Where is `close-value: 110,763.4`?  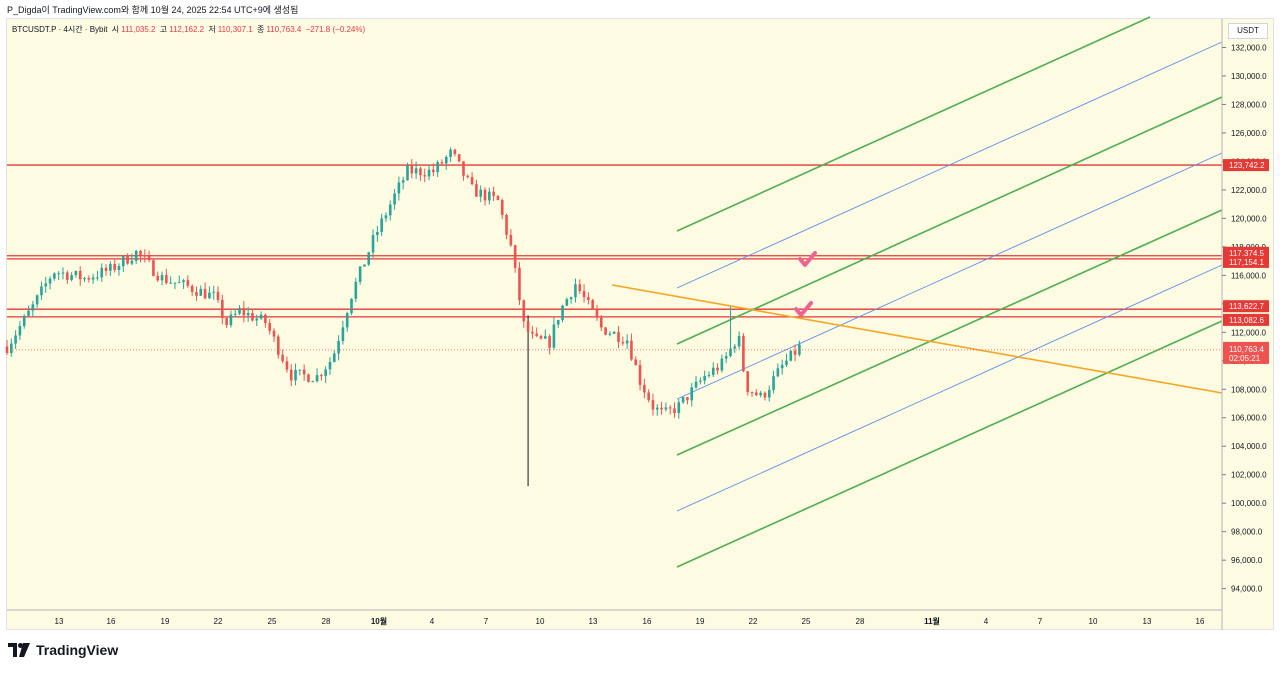 close-value: 110,763.4 is located at coordinates (284, 29).